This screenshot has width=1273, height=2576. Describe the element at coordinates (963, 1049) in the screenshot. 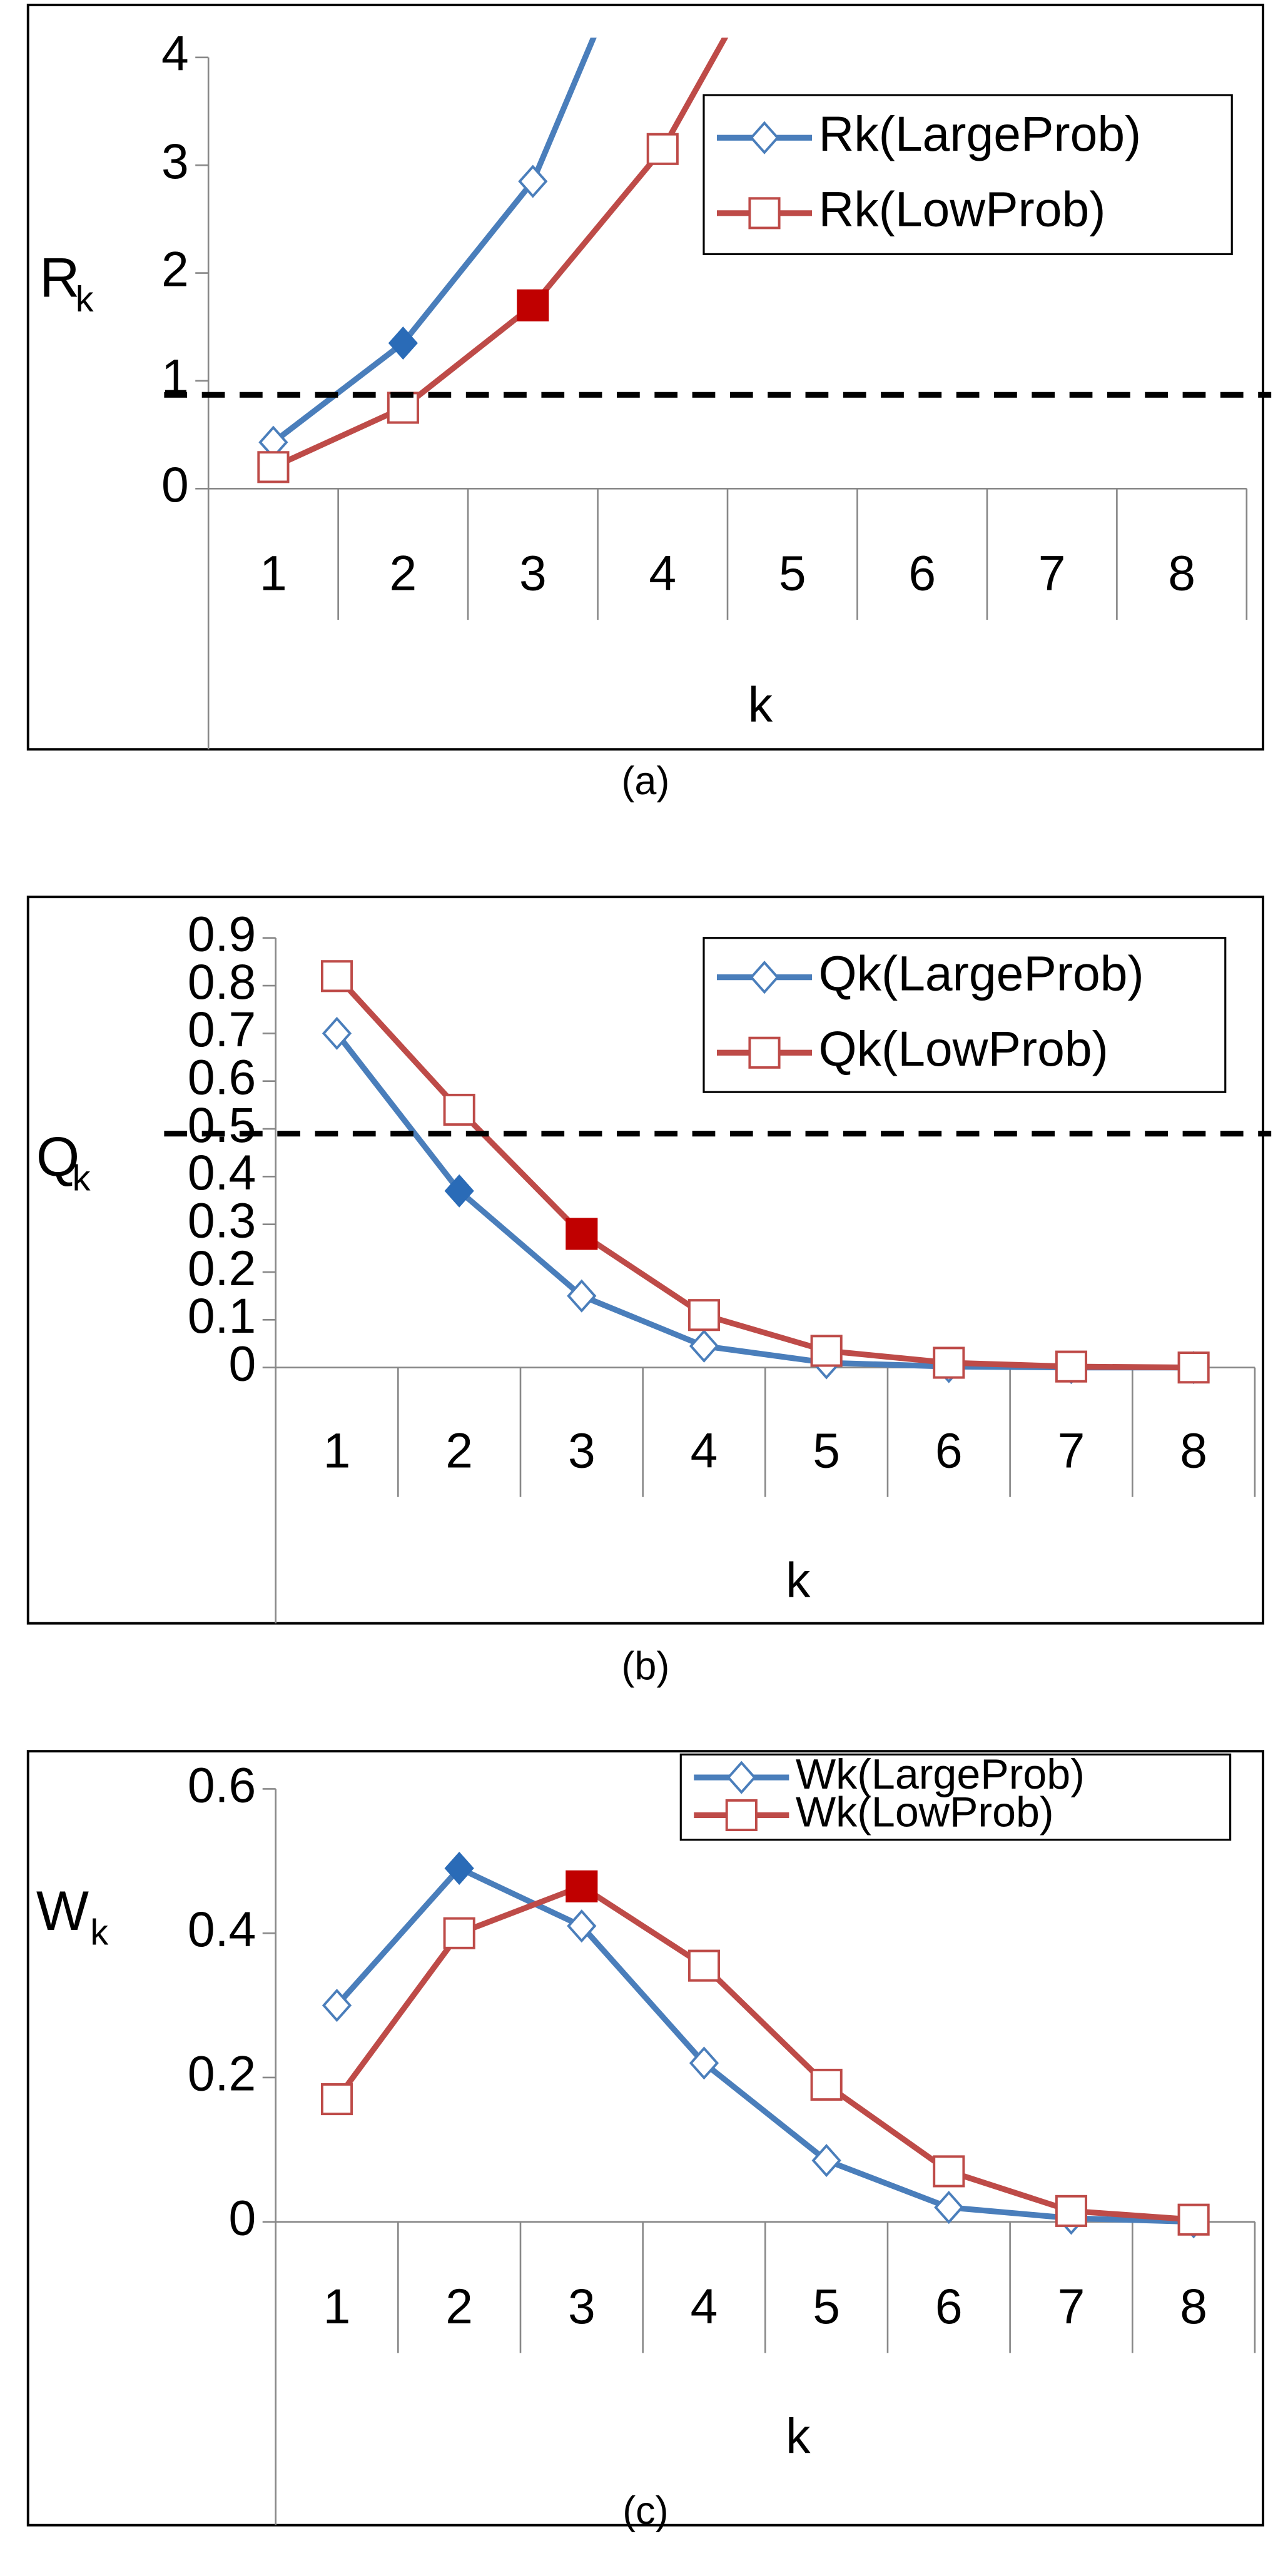

I see `legend-label: Qk(LowProb)` at that location.